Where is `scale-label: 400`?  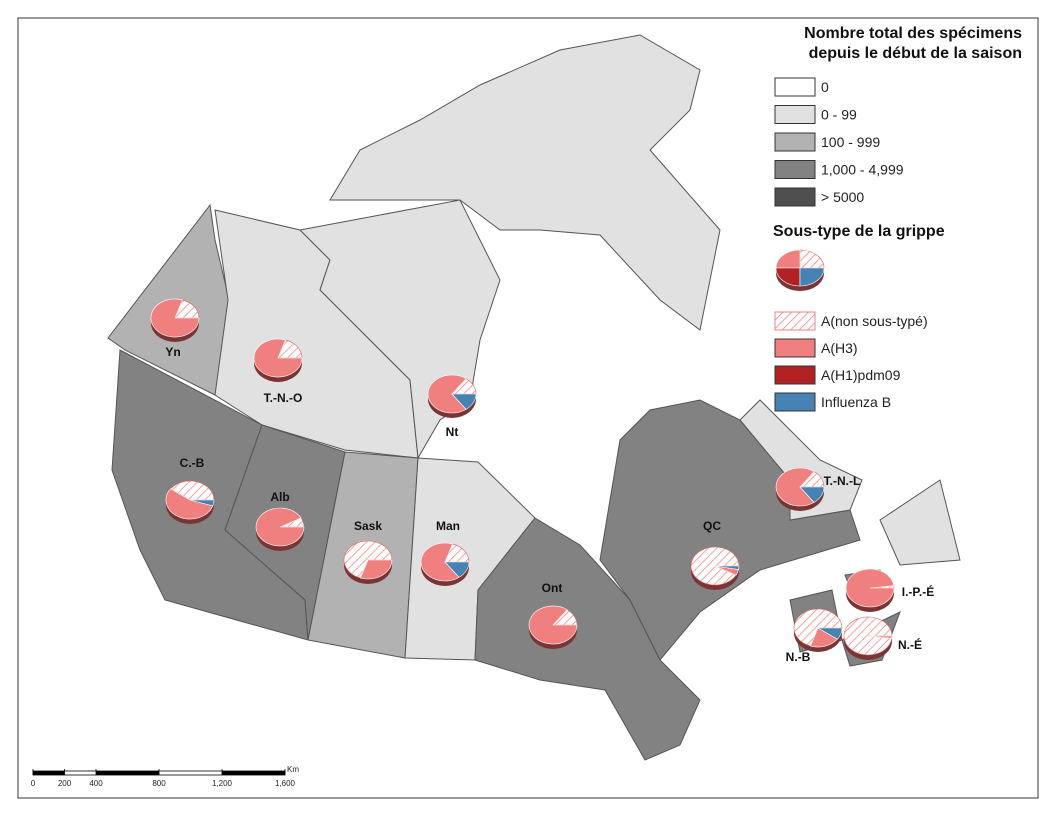 scale-label: 400 is located at coordinates (96, 783).